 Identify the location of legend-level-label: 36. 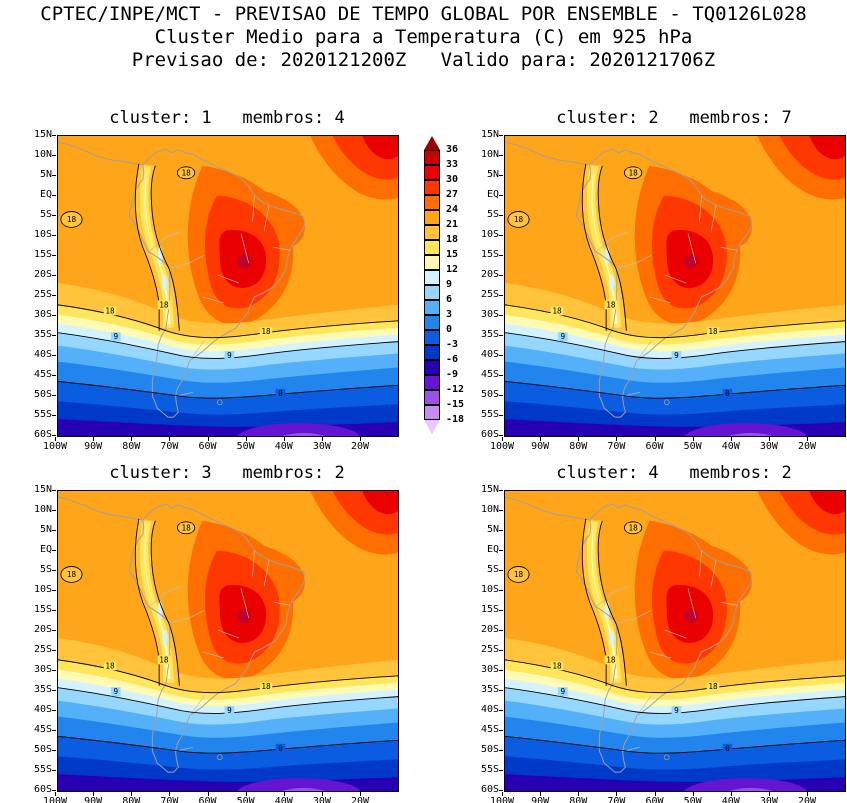
(452, 149).